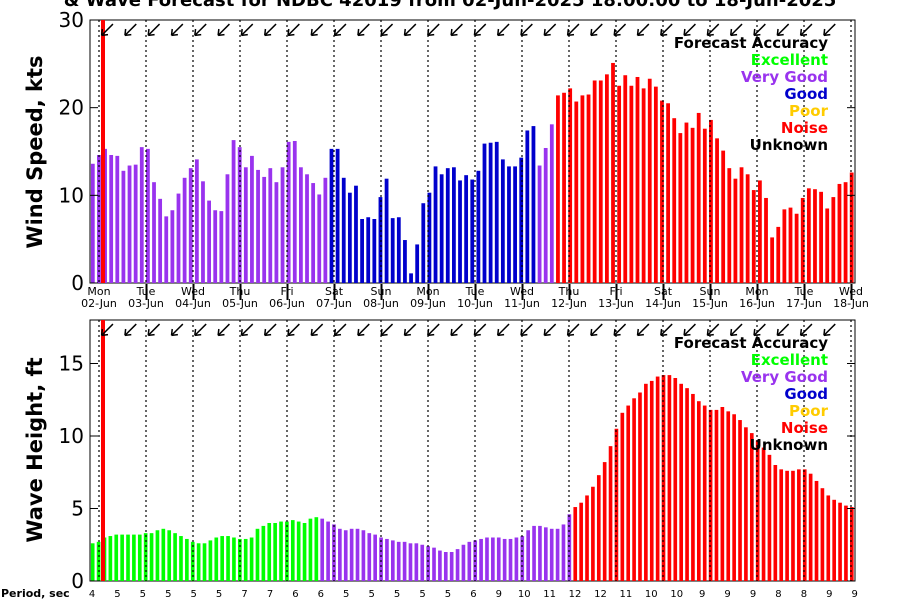 The image size is (900, 600). I want to click on period-value: 7, so click(244, 594).